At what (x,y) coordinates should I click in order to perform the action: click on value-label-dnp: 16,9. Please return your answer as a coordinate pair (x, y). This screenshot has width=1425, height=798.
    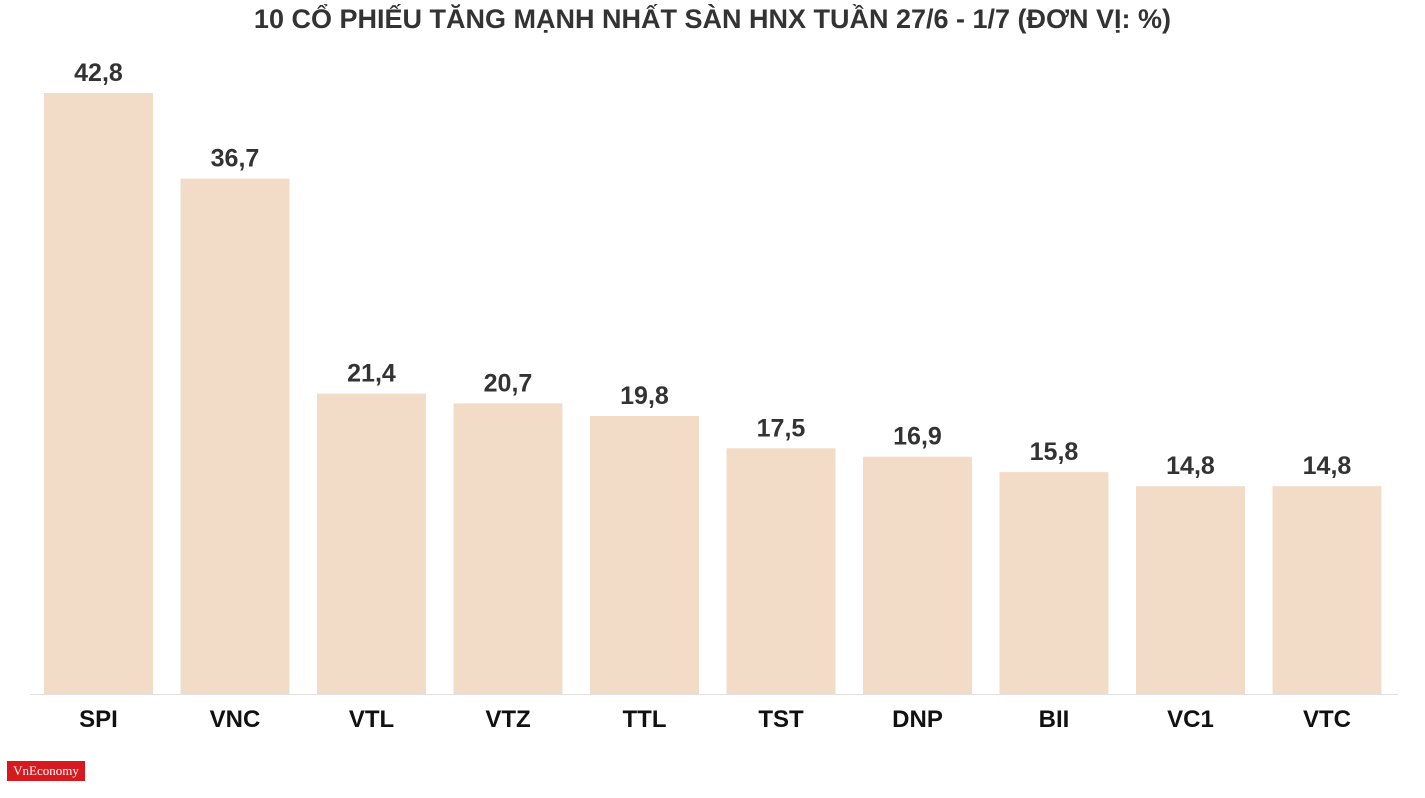
    Looking at the image, I should click on (917, 437).